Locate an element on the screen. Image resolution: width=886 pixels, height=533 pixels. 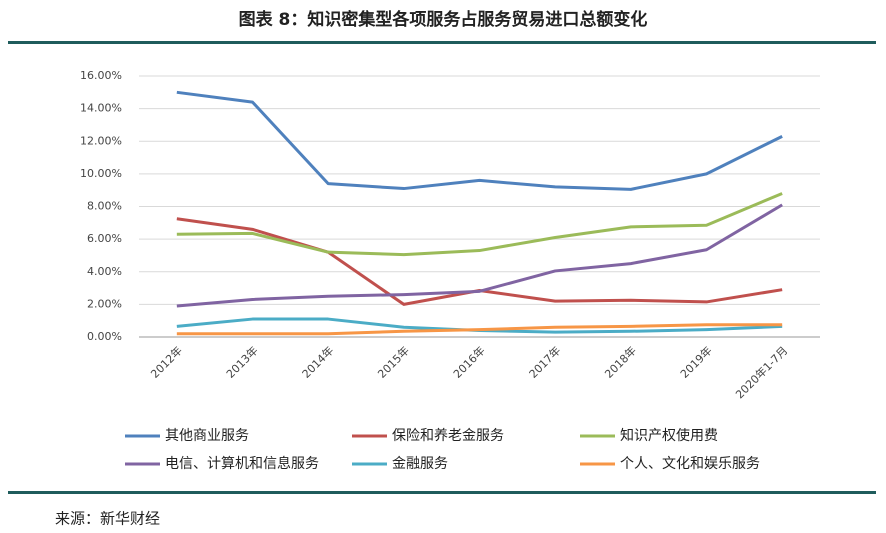
x-tick-label: 2020年1-7月 is located at coordinates (761, 372).